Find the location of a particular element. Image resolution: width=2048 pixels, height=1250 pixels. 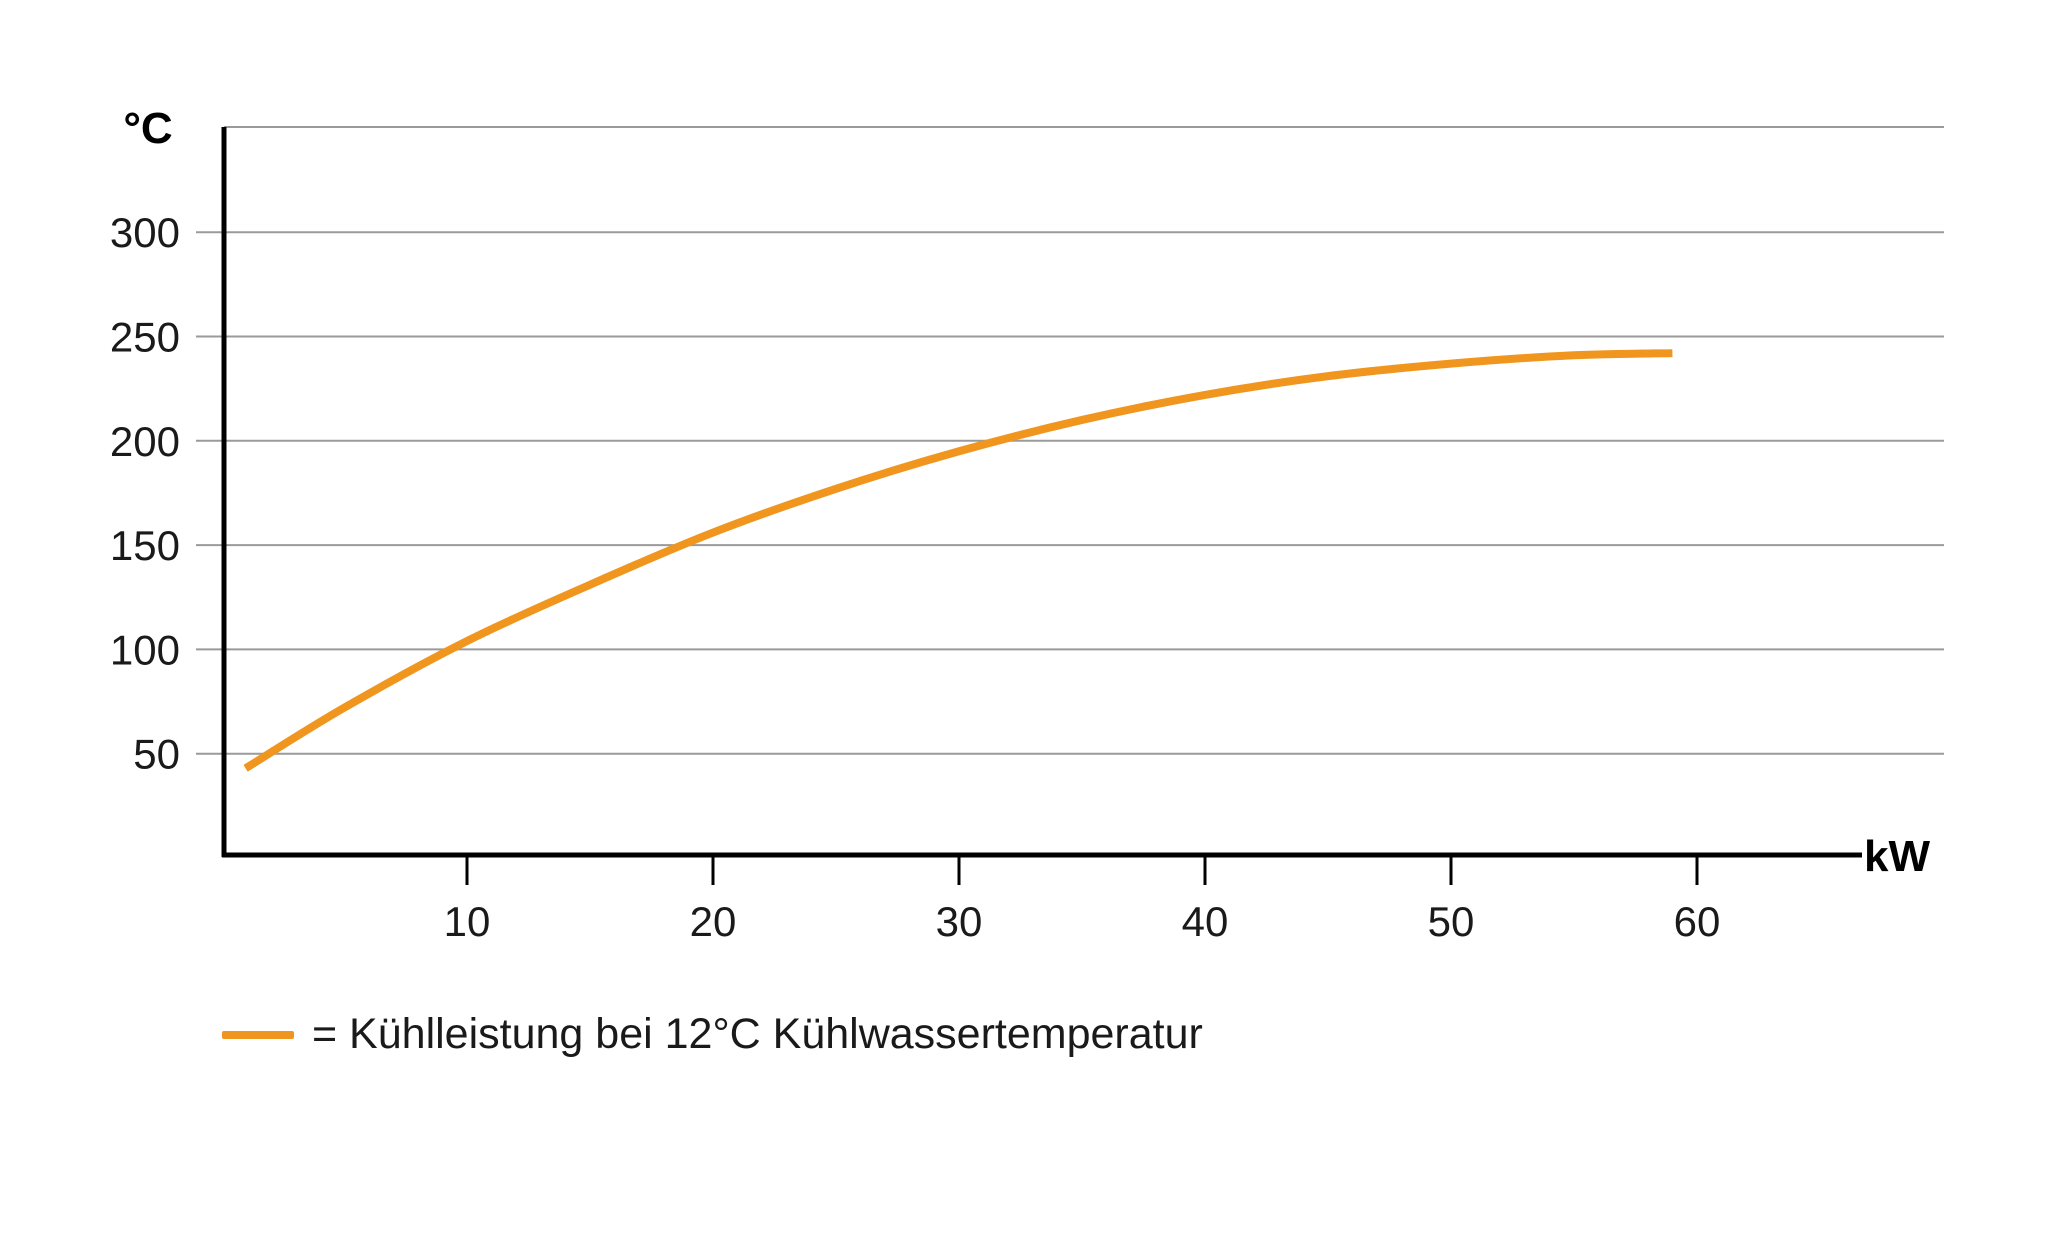

x-tick-label: 40 is located at coordinates (1205, 921).